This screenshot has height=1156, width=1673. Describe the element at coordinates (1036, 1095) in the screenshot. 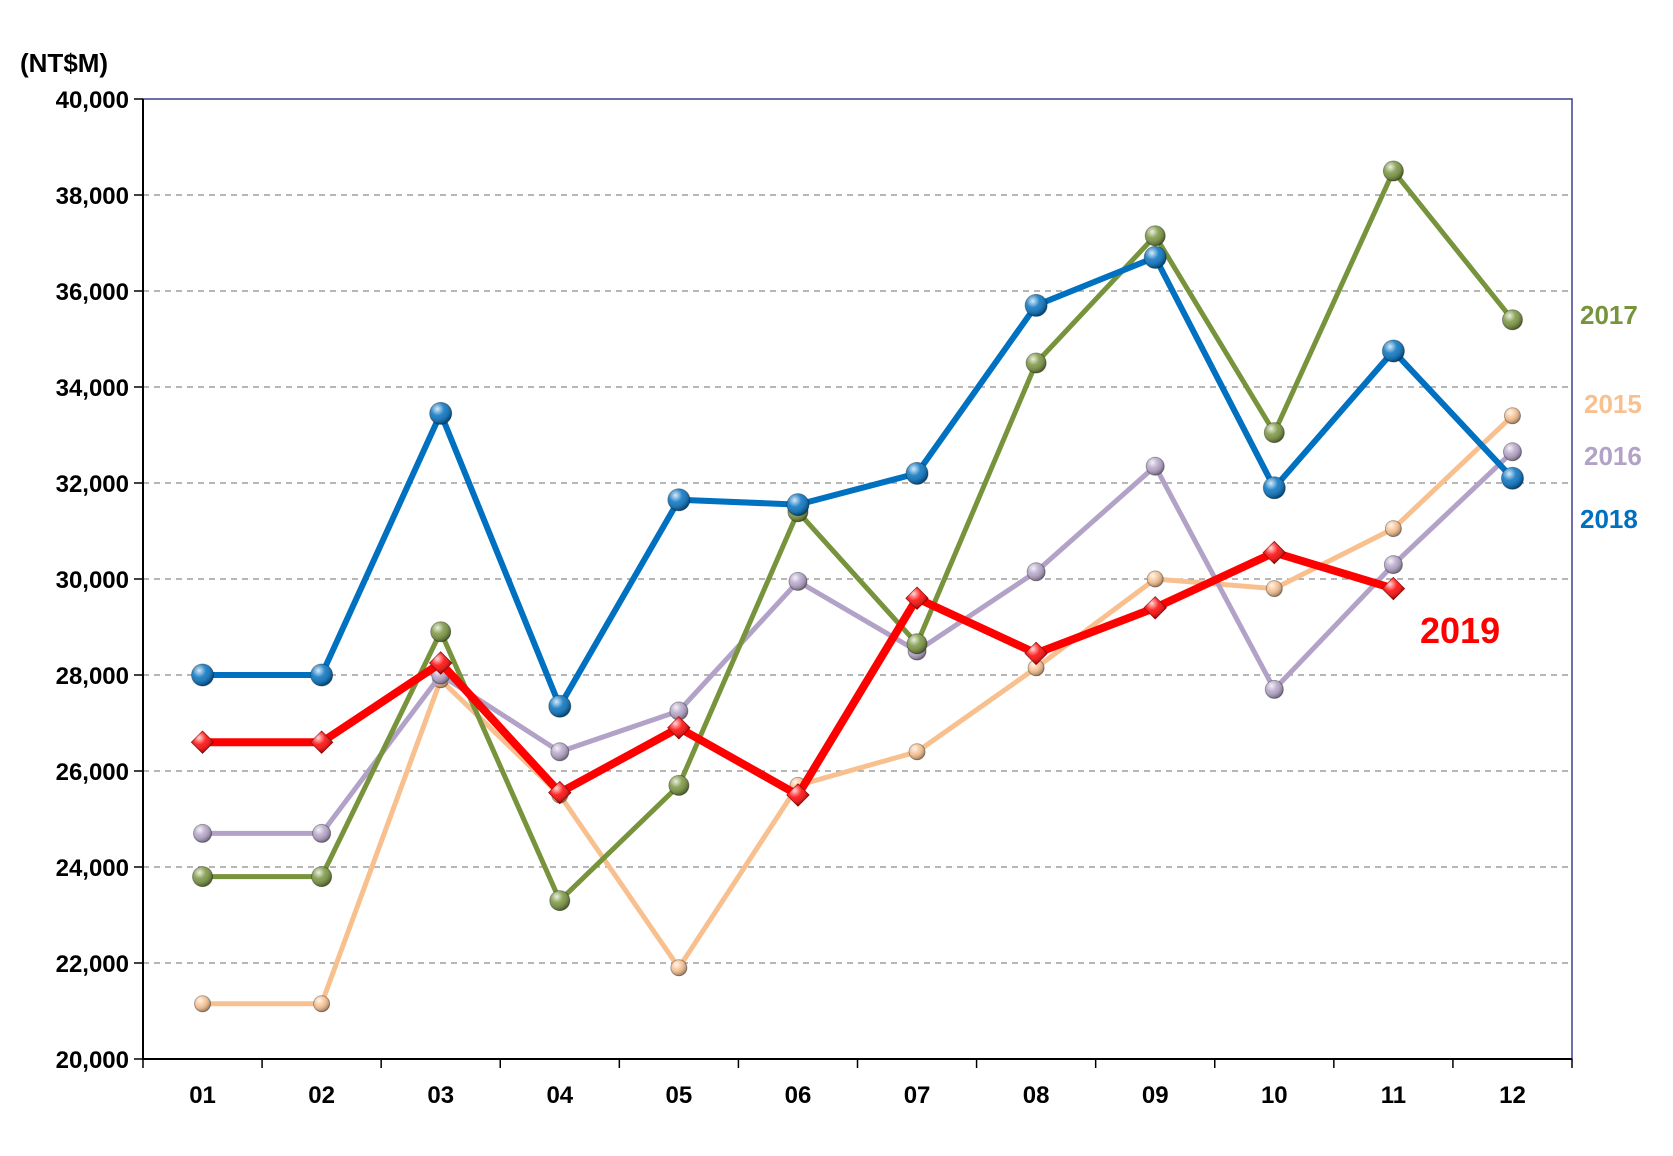

I see `x-tick-label: 08` at that location.